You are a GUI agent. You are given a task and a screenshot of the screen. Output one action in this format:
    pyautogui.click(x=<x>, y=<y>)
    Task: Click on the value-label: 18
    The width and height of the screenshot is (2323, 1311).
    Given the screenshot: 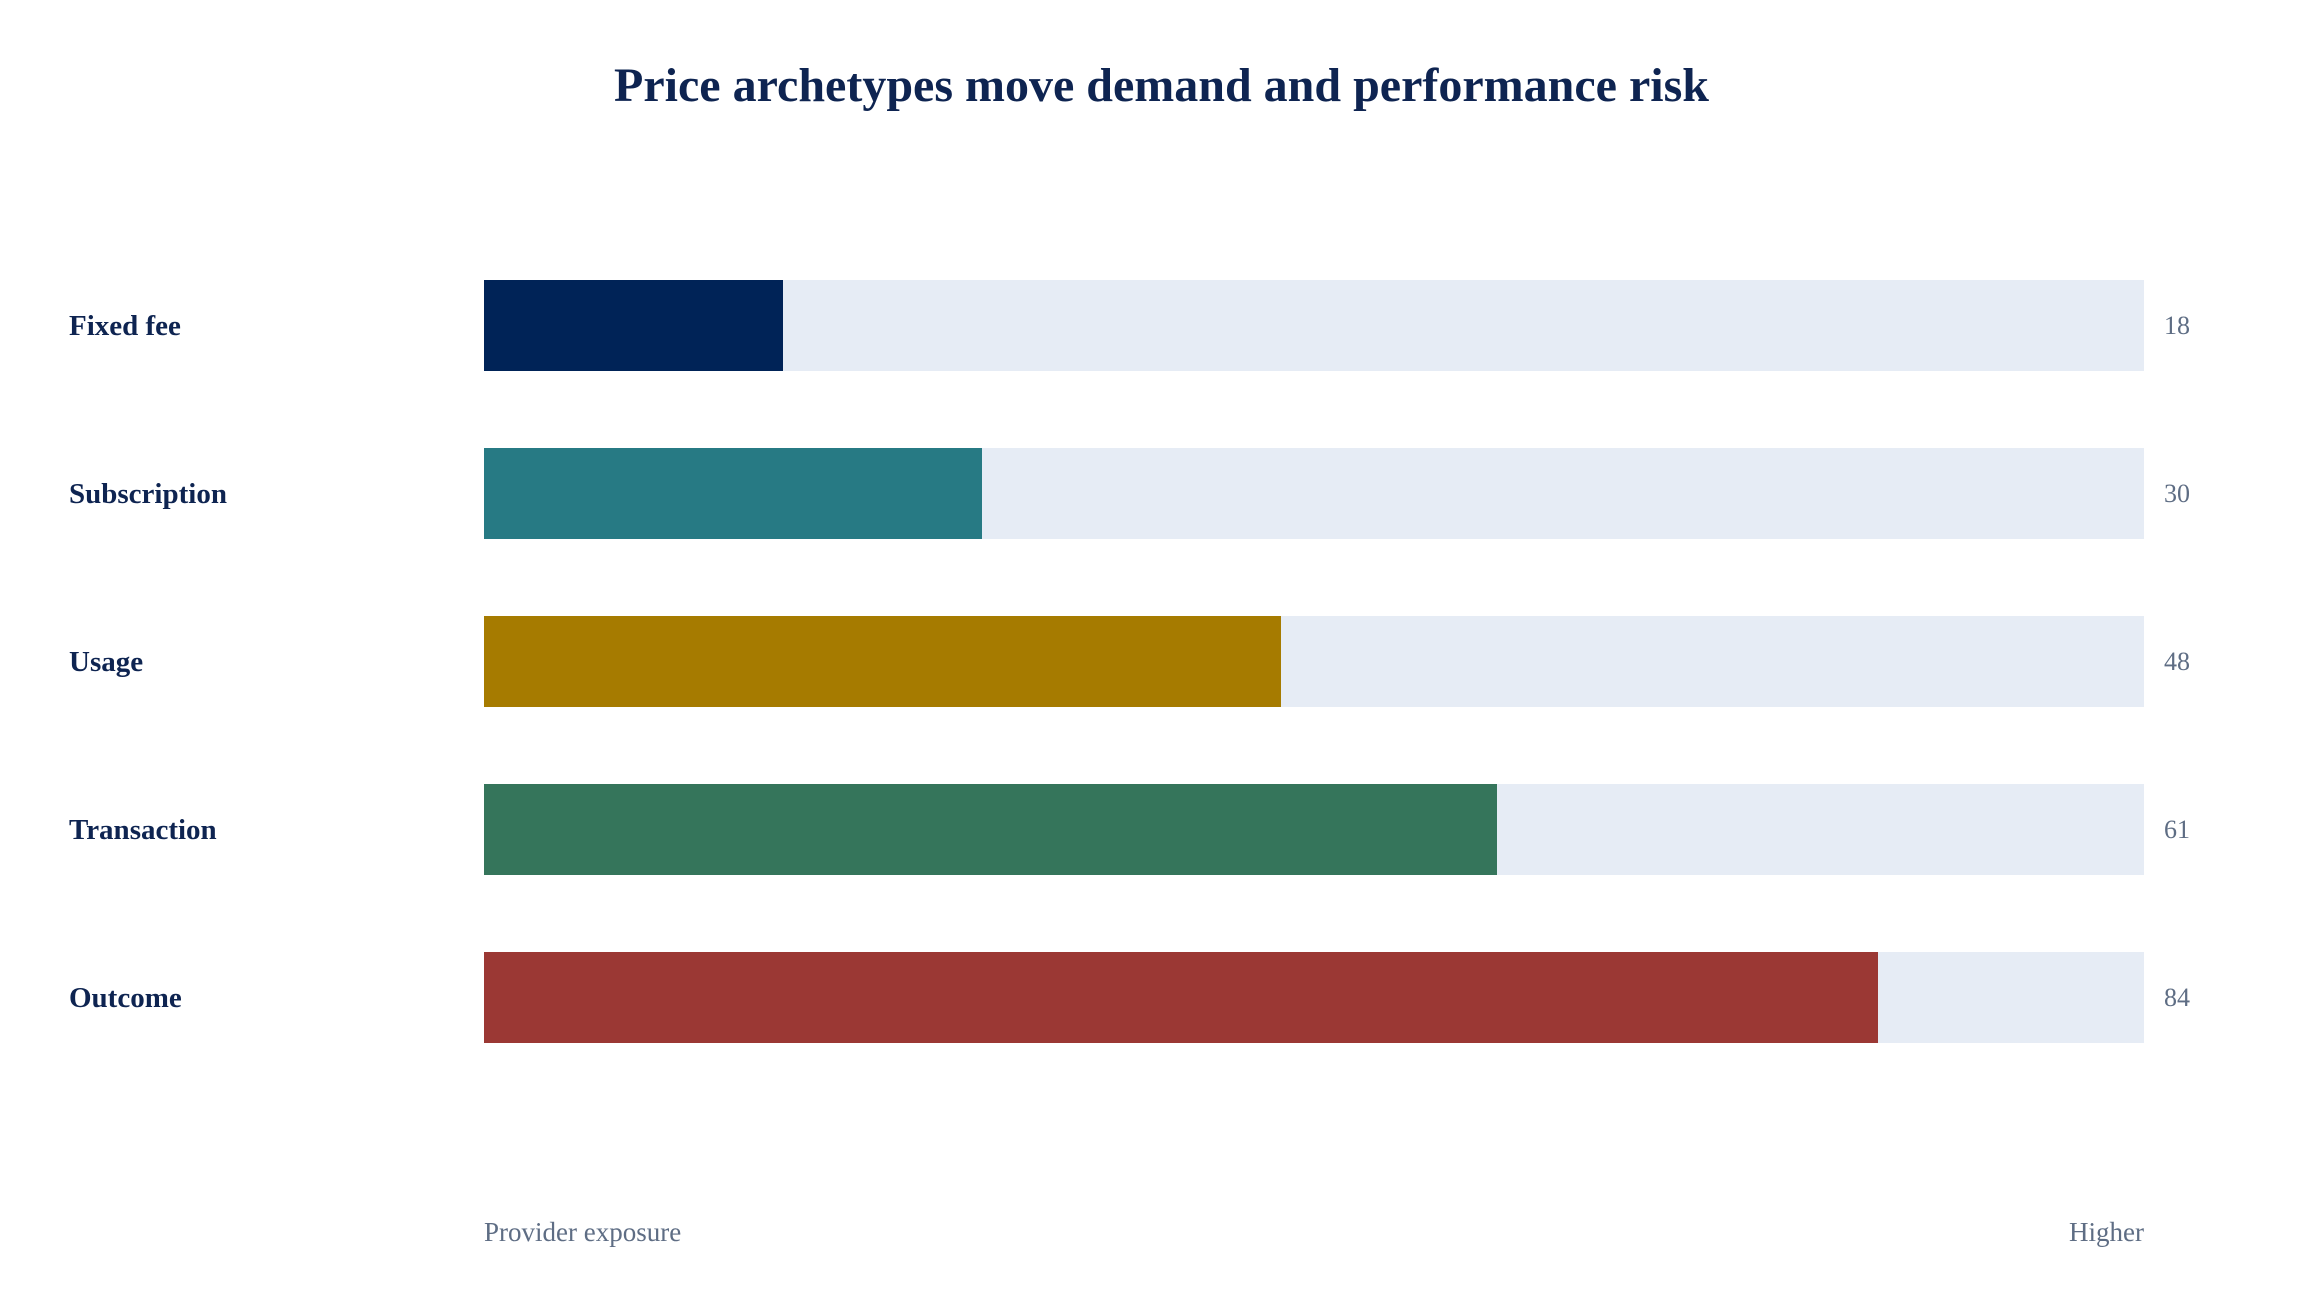 What is the action you would take?
    pyautogui.click(x=2177, y=325)
    